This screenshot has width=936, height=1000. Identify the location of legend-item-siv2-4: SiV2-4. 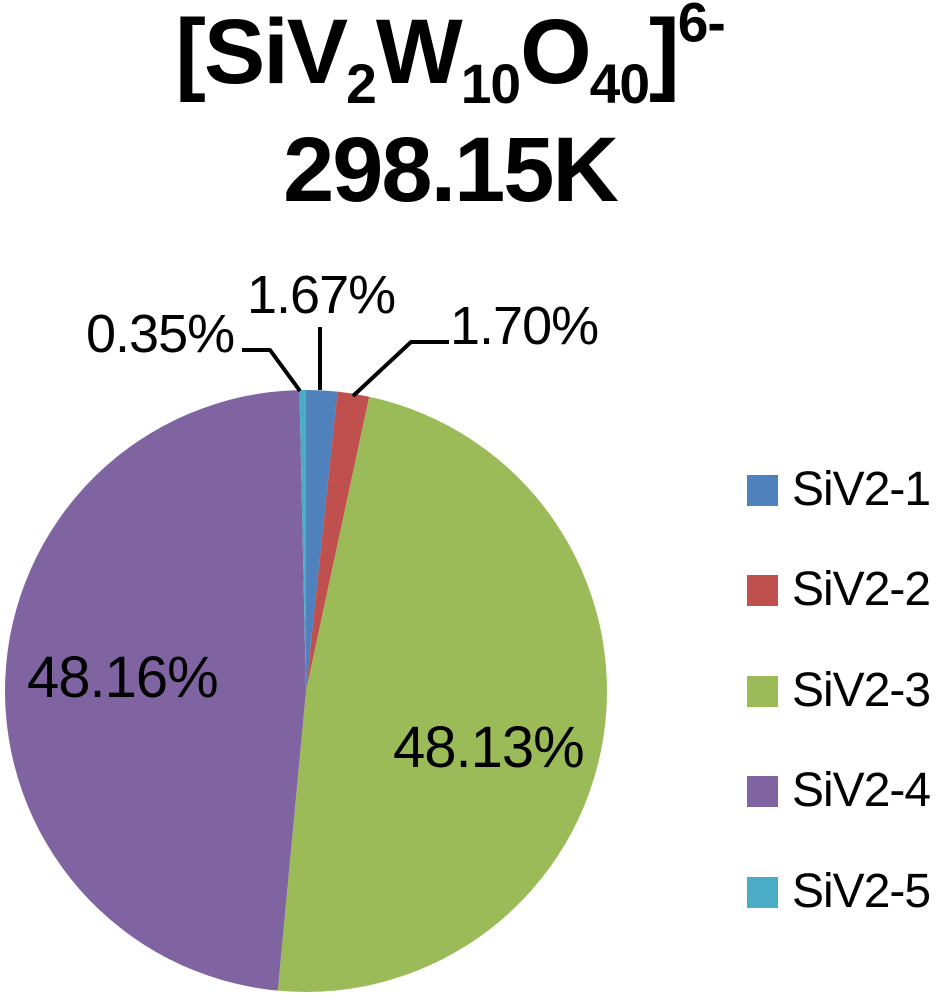
(839, 790).